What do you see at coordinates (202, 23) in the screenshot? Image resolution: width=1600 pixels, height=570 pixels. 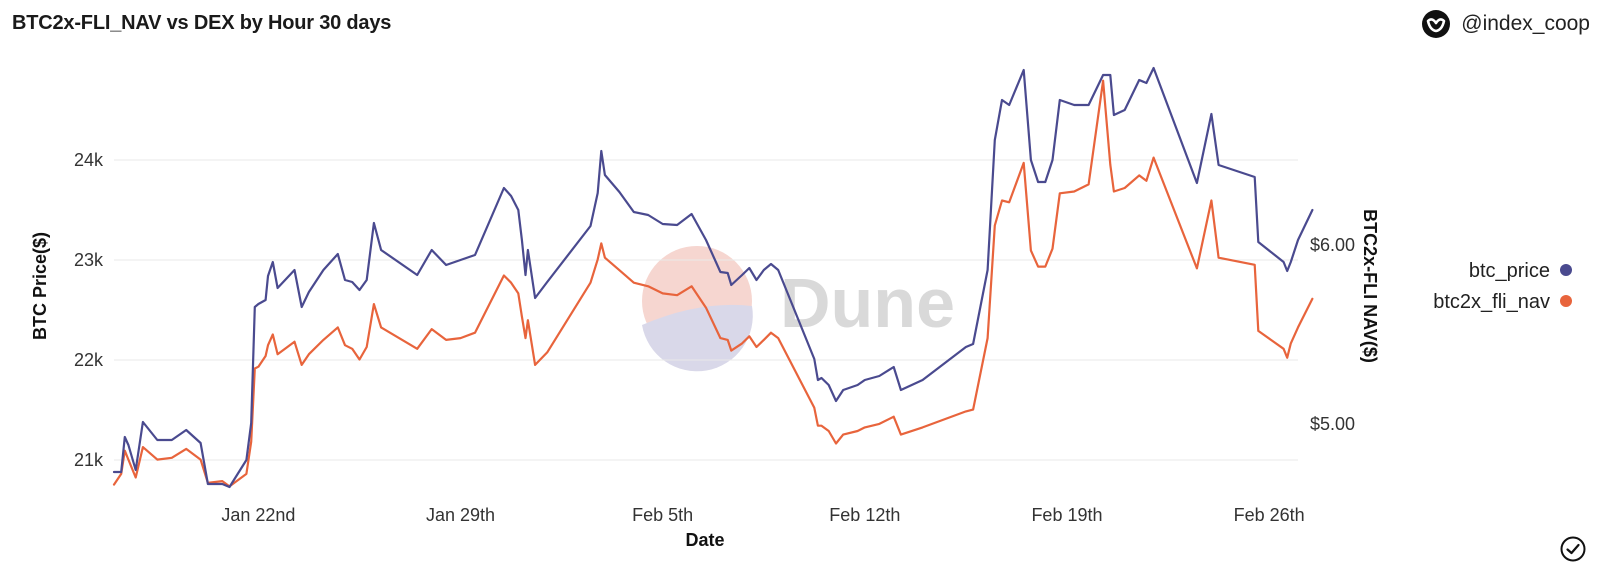 I see `chart-title: BTC2x-FLI_NAV vs DEX by Hour 30 days` at bounding box center [202, 23].